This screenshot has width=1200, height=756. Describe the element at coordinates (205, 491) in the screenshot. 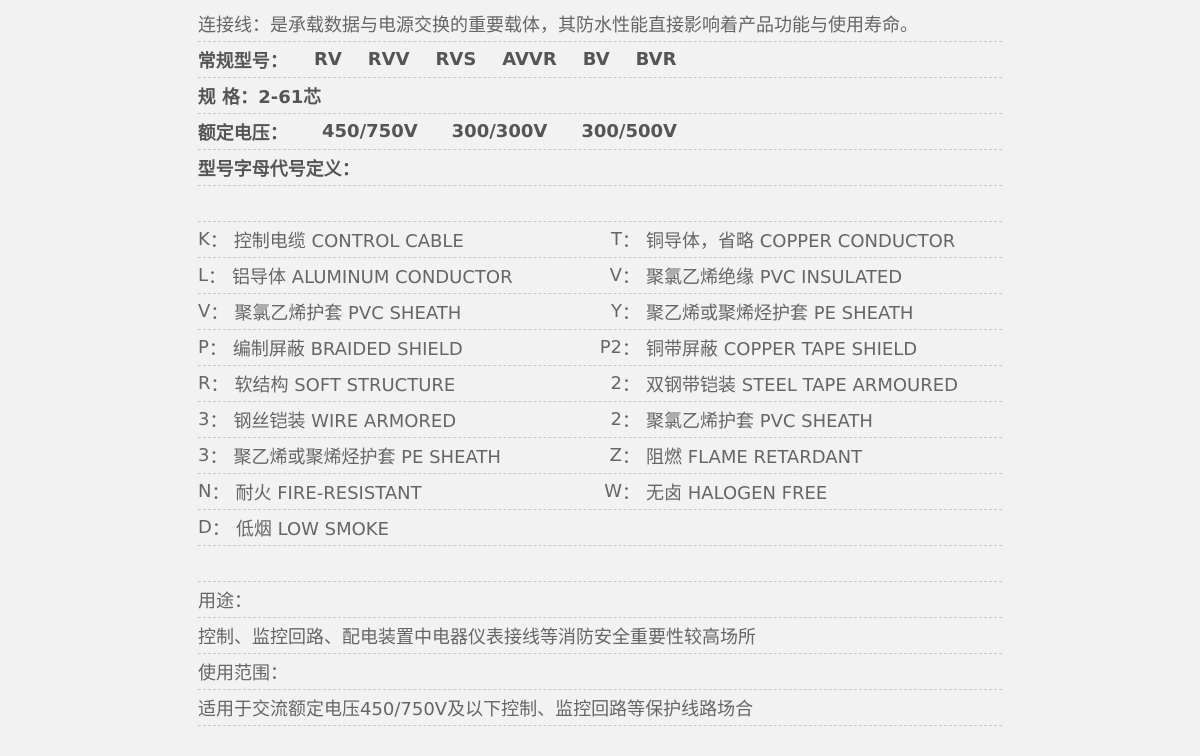

I see `code-letter: N` at that location.